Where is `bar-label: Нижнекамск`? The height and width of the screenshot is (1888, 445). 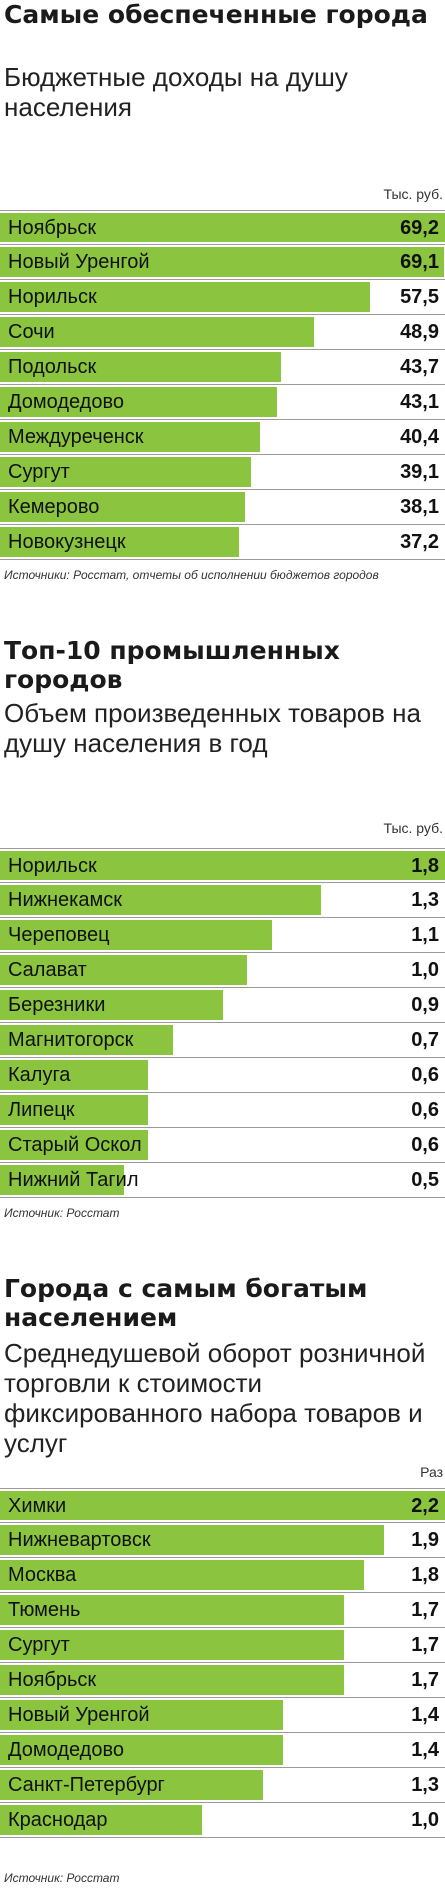
bar-label: Нижнекамск is located at coordinates (65, 900).